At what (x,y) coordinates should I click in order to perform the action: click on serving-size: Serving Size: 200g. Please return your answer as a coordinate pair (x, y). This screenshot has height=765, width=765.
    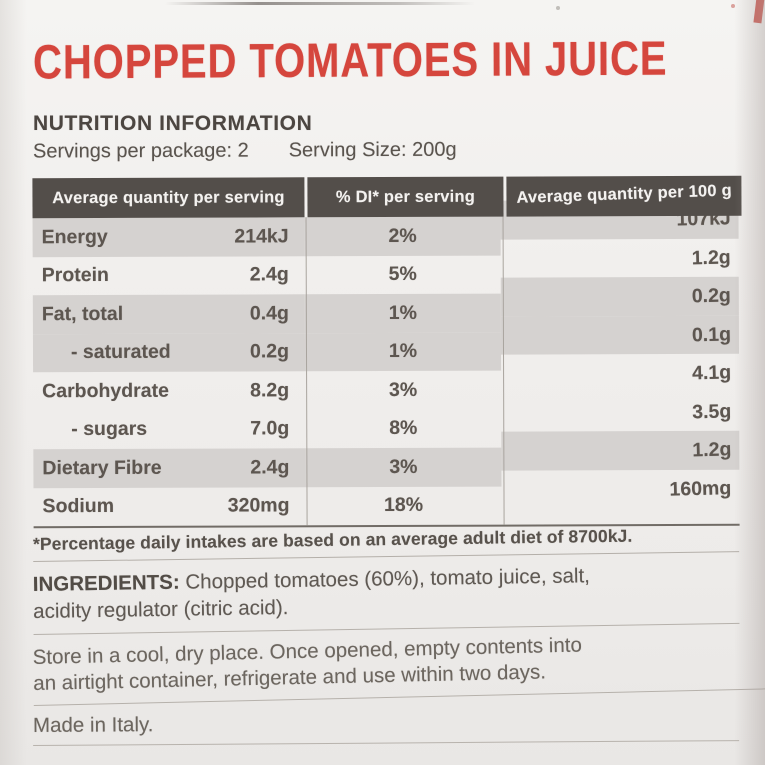
    Looking at the image, I should click on (372, 150).